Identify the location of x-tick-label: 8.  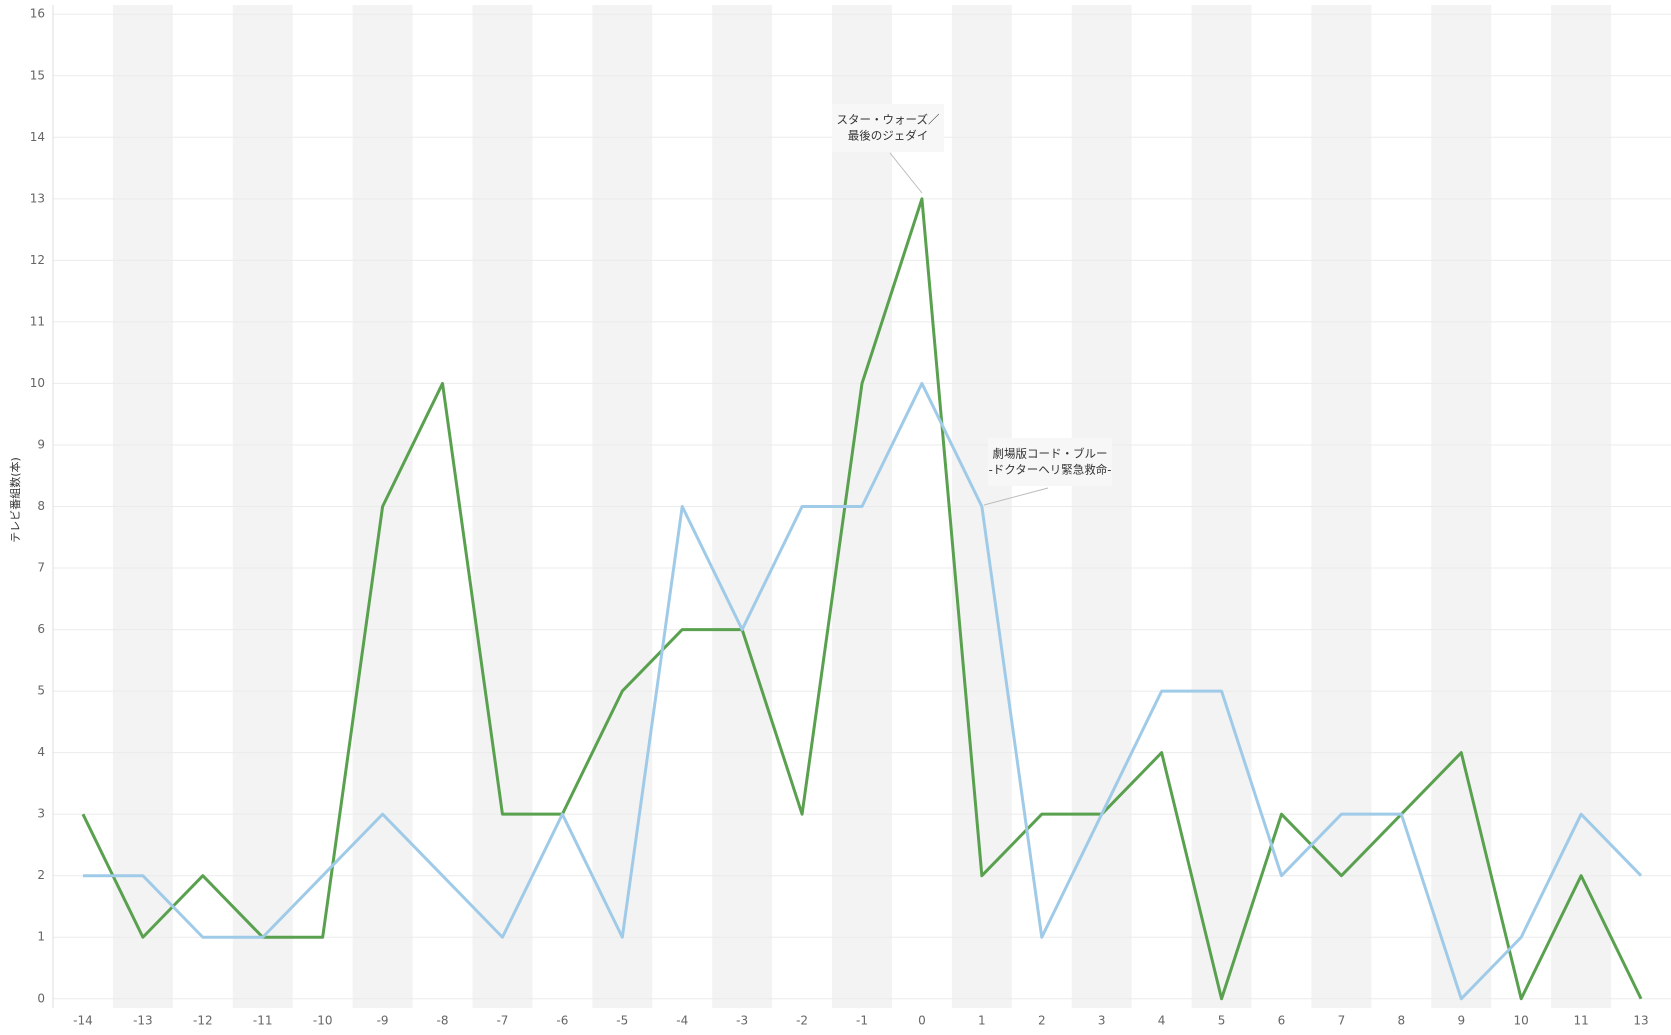
(1402, 1021).